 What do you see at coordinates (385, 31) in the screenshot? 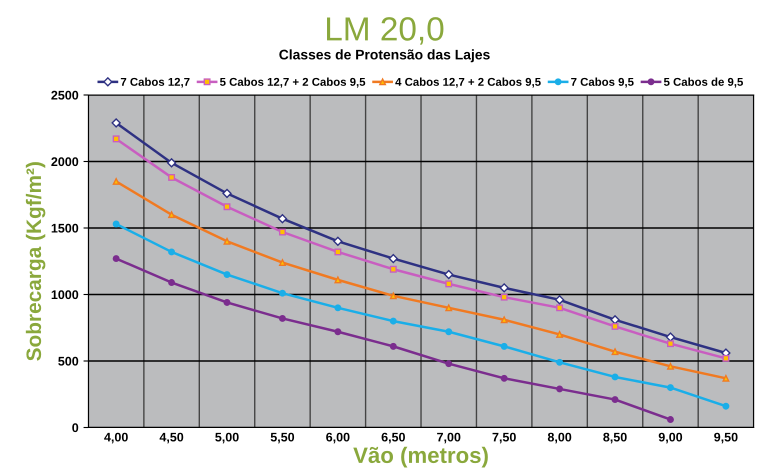
I see `chart-title: LM 20,0` at bounding box center [385, 31].